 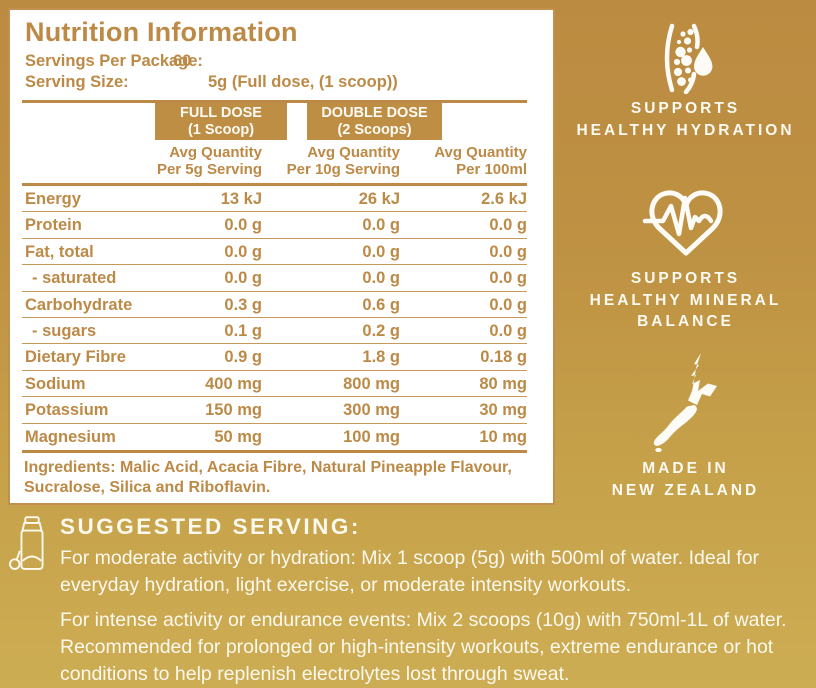 I want to click on table-row-saturated: - saturated 0.0 g 0.0 g 0.0 g, so click(x=274, y=278).